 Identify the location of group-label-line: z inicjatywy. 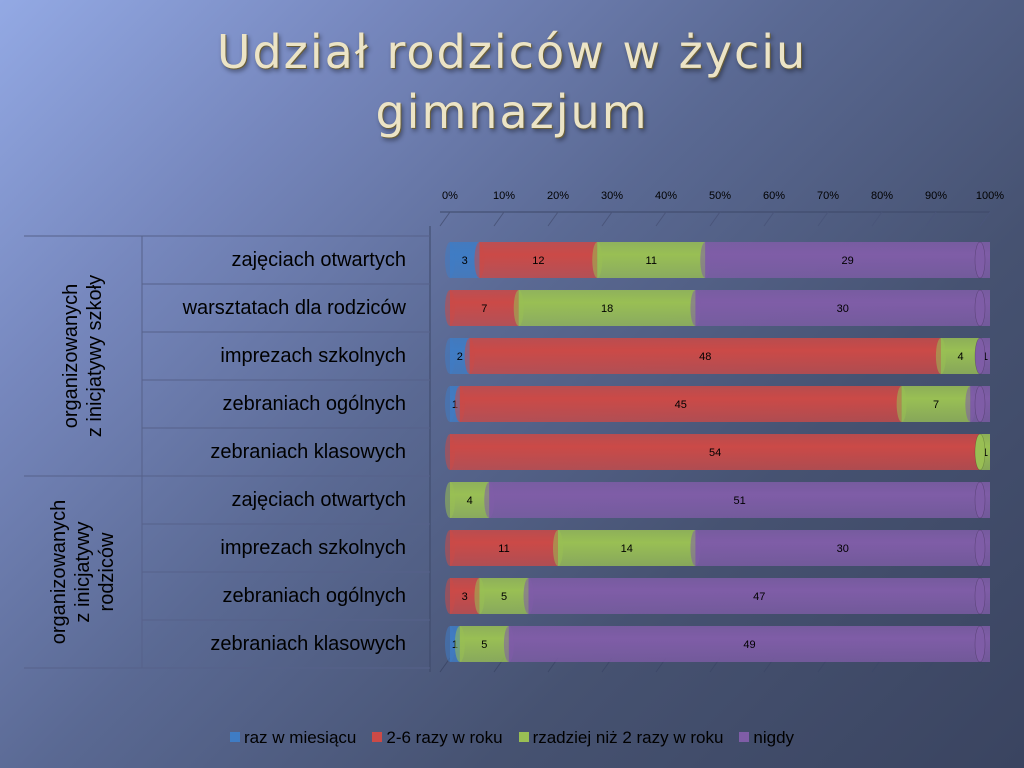
(83, 572).